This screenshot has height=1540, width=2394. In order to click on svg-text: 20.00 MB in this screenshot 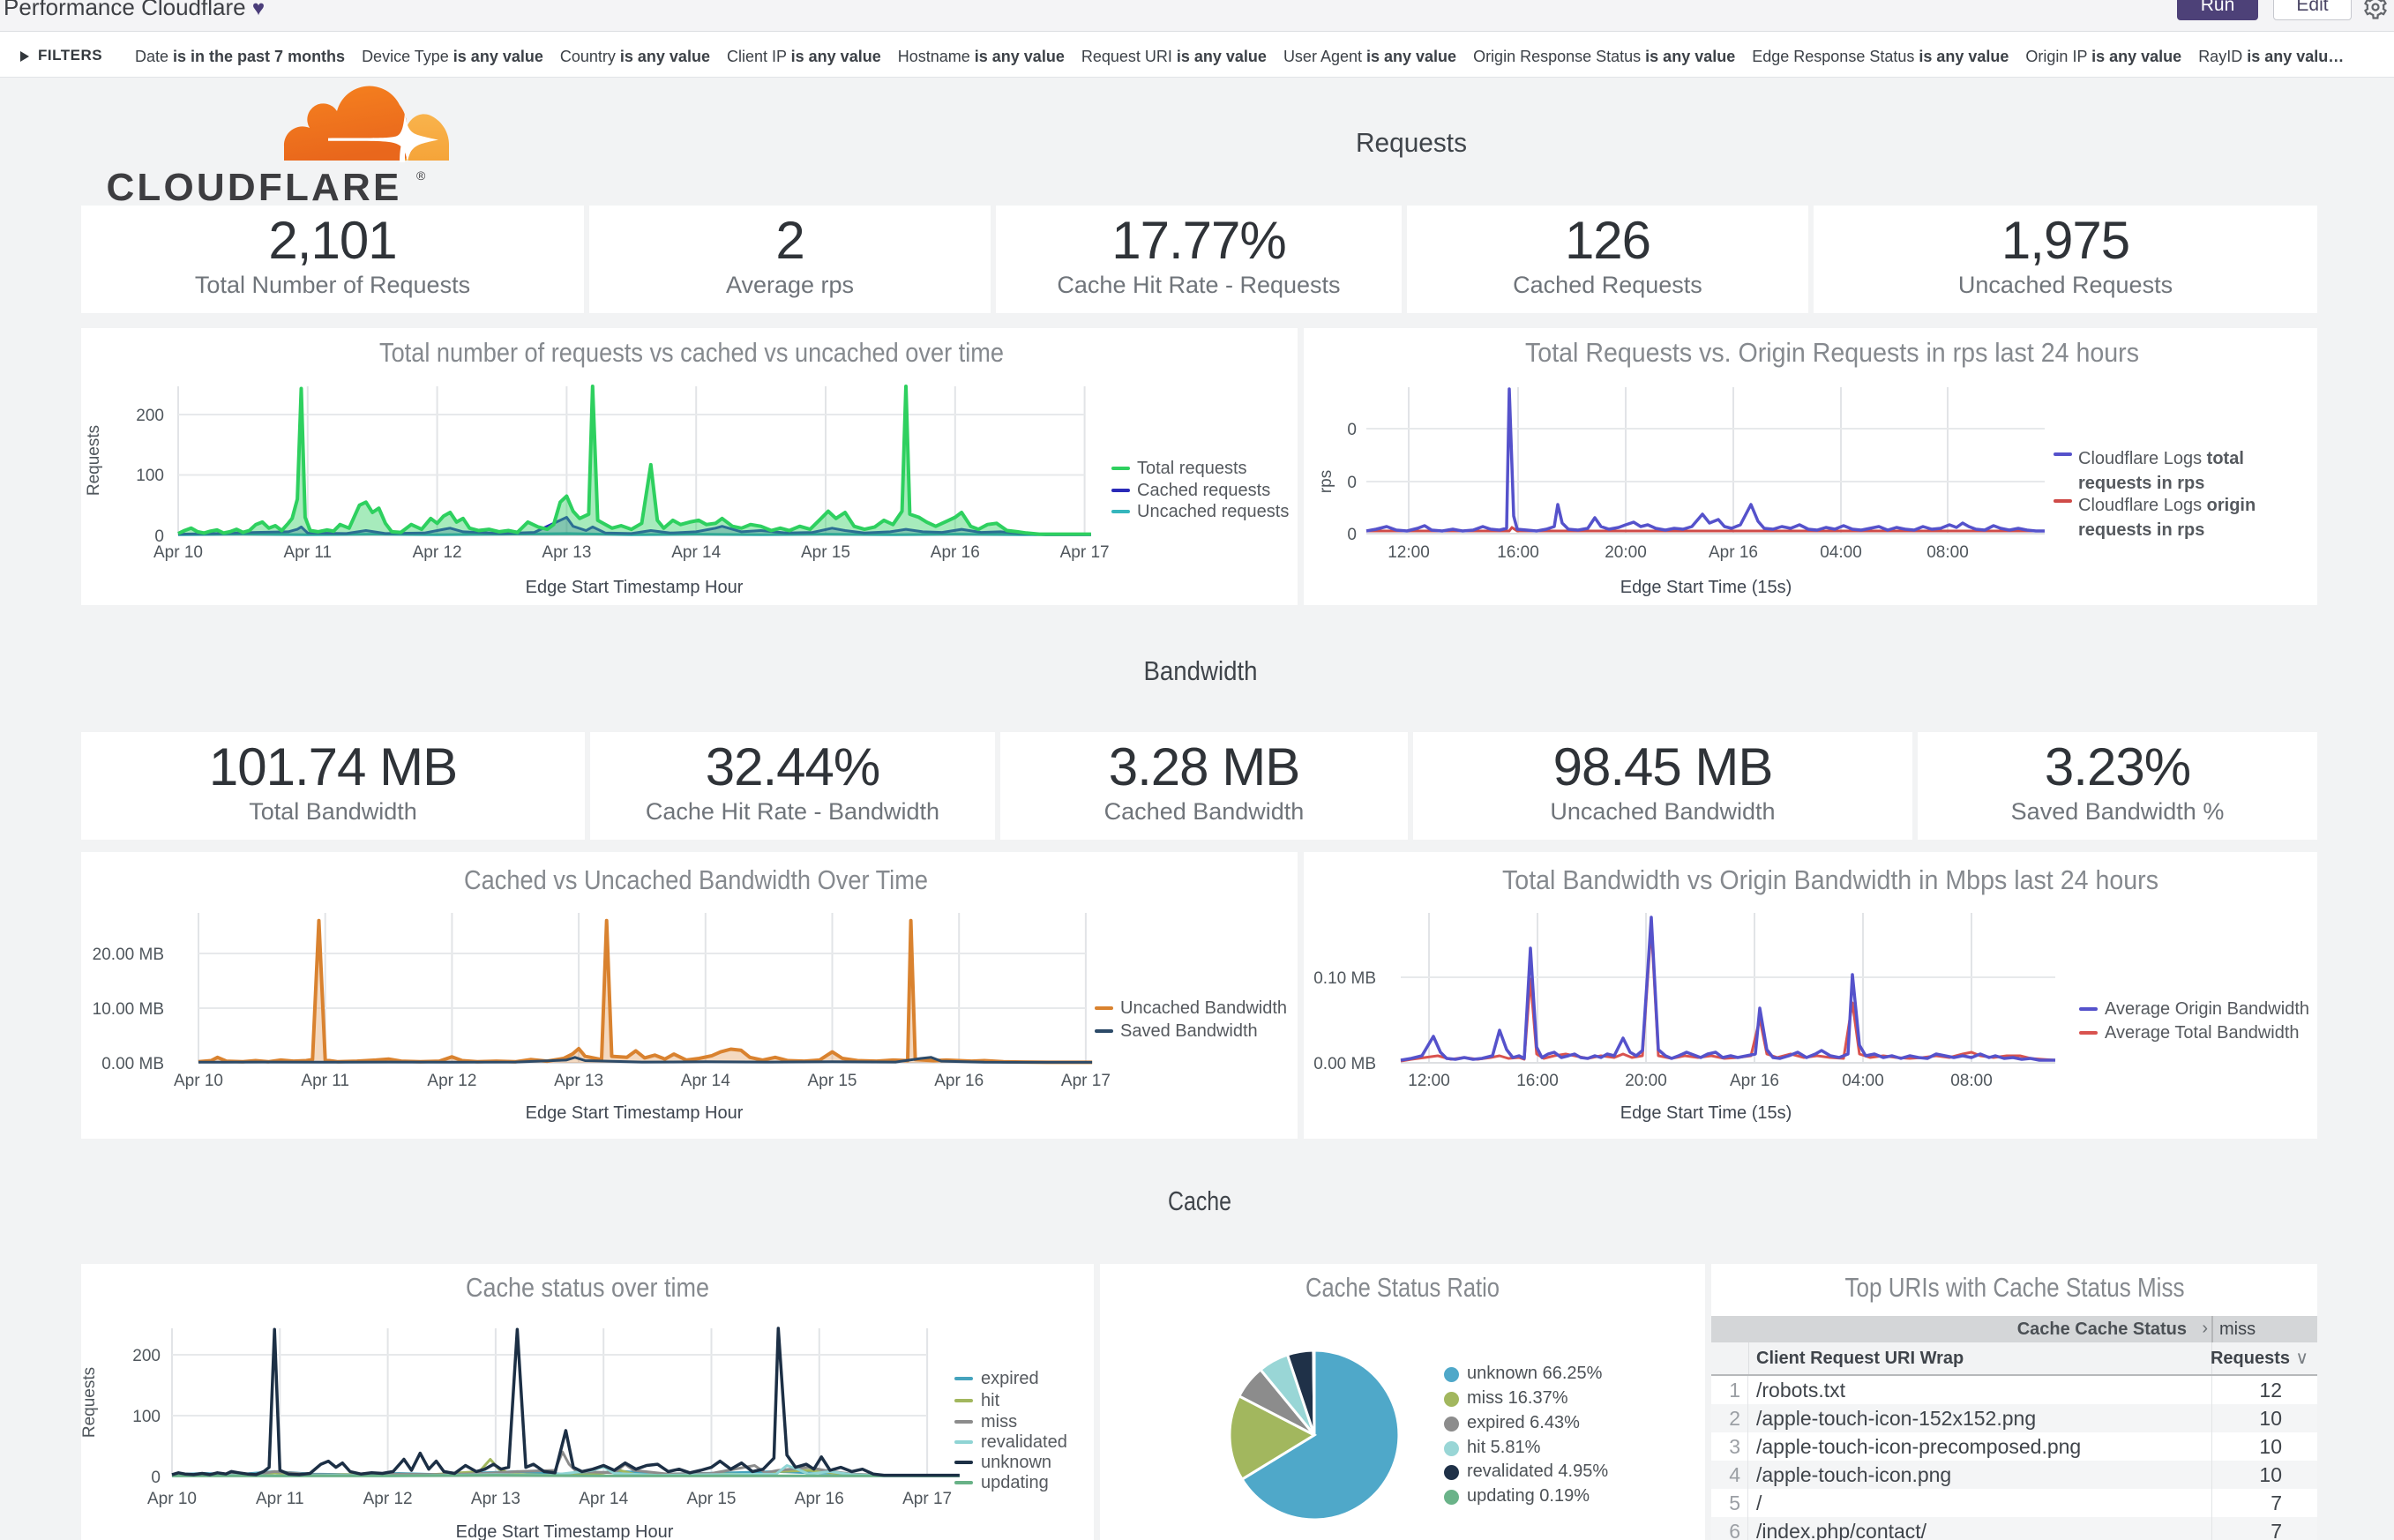, I will do `click(128, 955)`.